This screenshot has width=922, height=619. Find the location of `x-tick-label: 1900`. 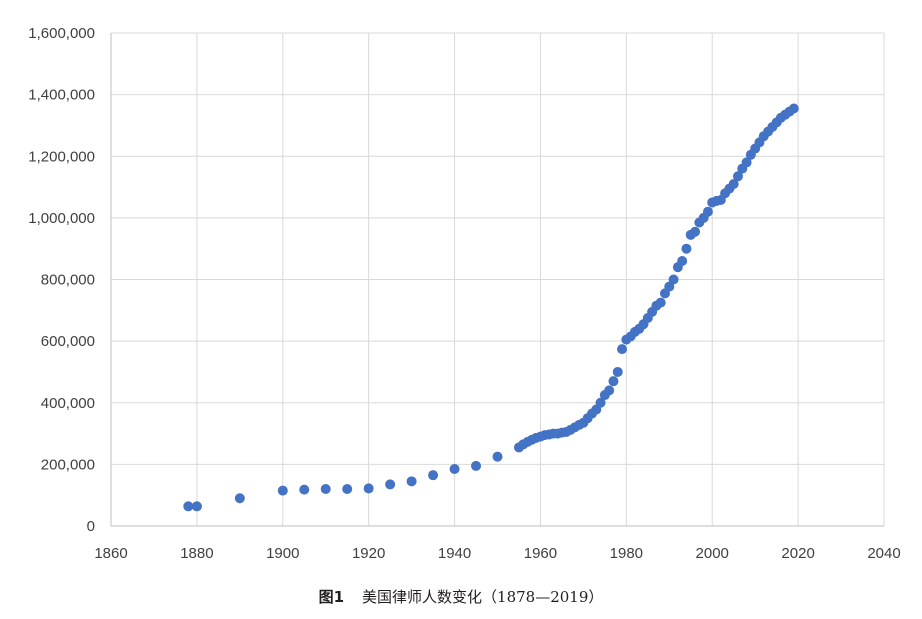

x-tick-label: 1900 is located at coordinates (282, 553).